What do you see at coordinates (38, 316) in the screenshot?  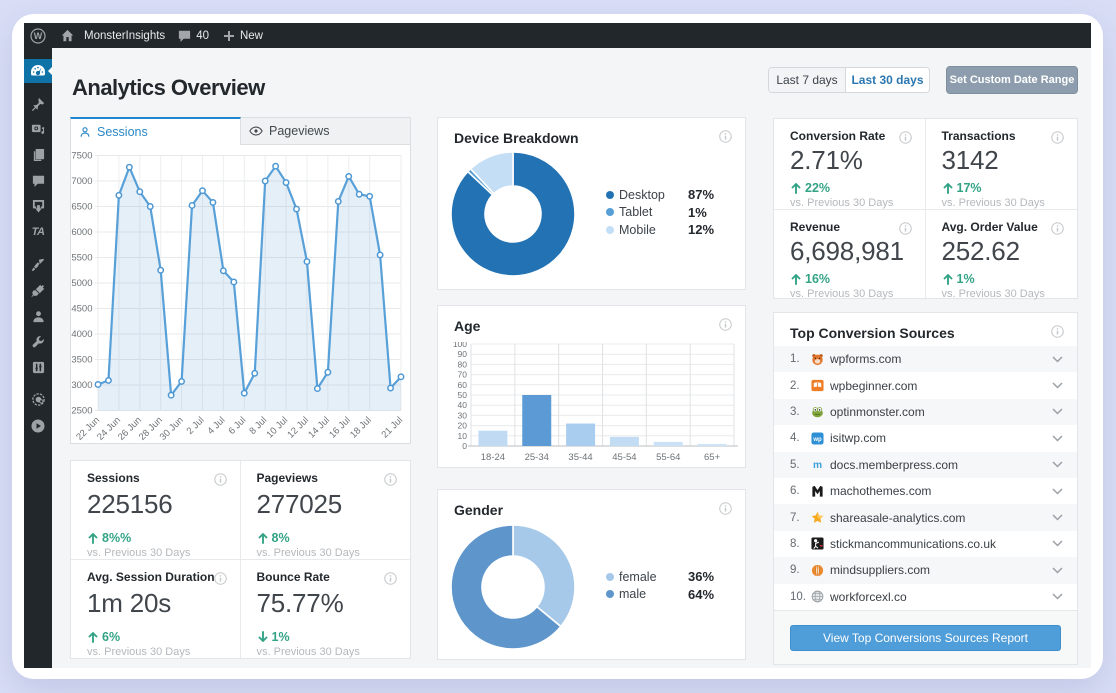 I see `sidebar-item-users` at bounding box center [38, 316].